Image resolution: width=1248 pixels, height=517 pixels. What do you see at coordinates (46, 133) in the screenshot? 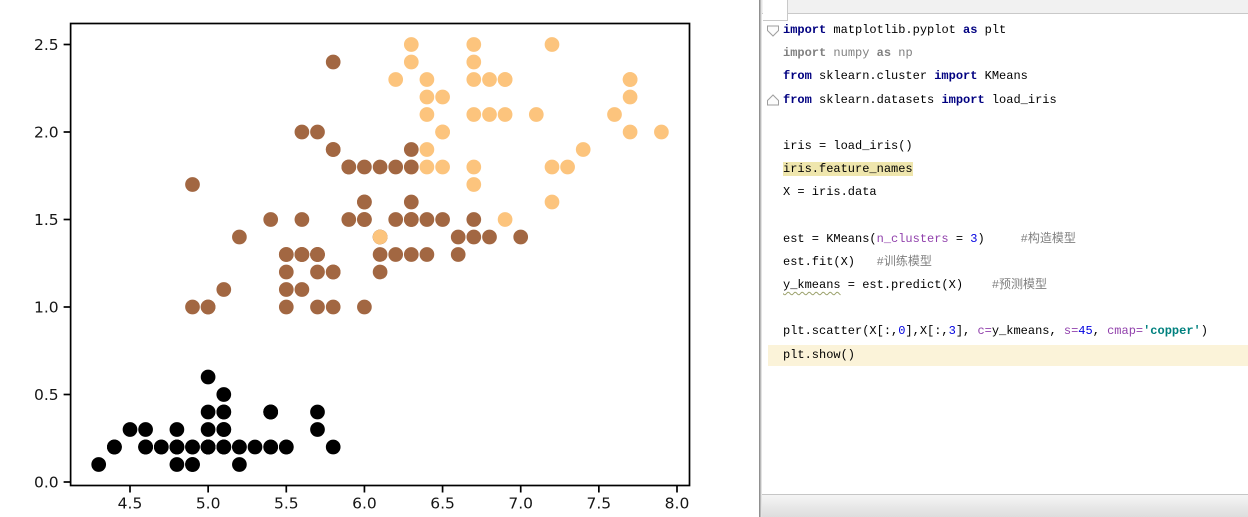
I see `y-tick-label: 2.0` at bounding box center [46, 133].